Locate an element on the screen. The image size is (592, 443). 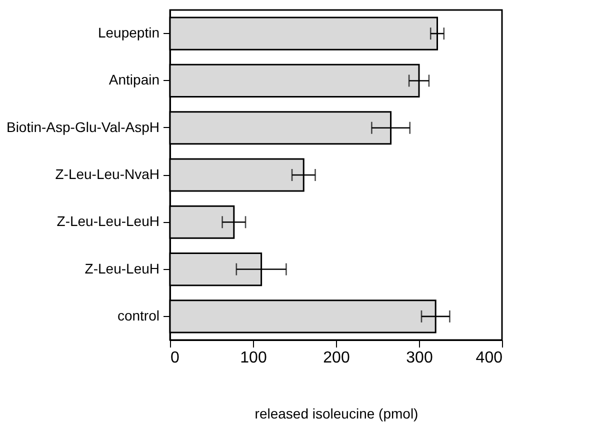
y-tick-label: Antipain is located at coordinates (134, 80).